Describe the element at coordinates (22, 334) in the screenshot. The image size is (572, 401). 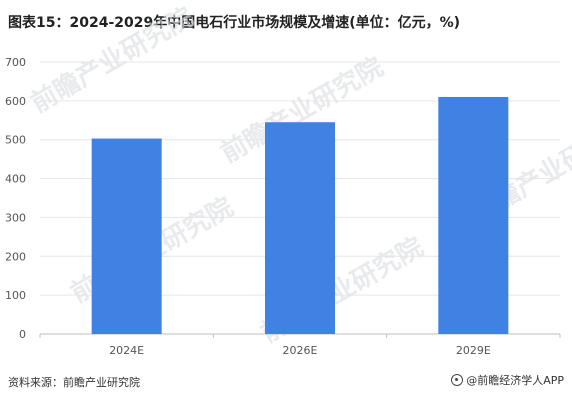
I see `y-tick-label: 0` at that location.